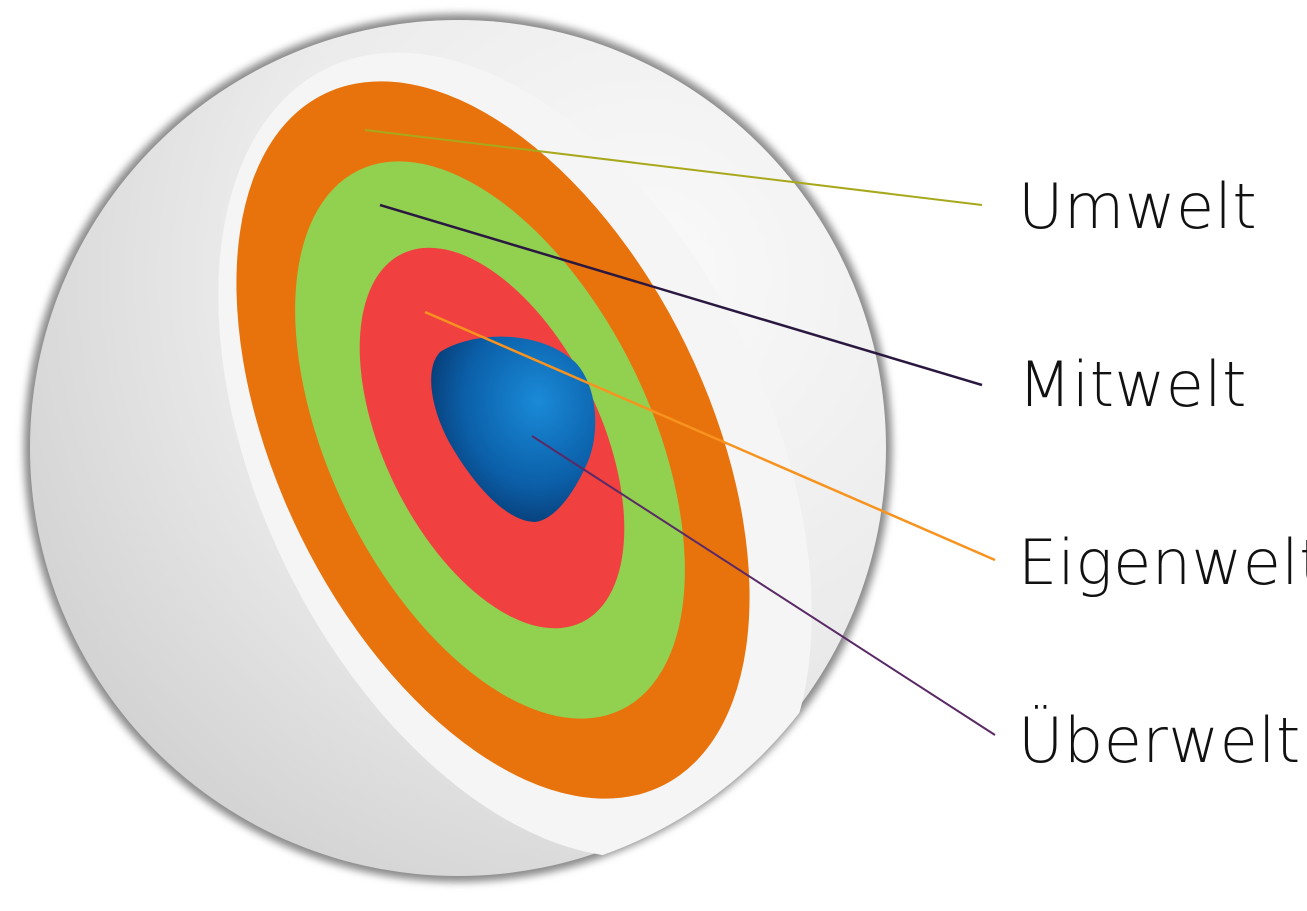 The width and height of the screenshot is (1307, 911). I want to click on label-eigenwelt: Eigenwelt, so click(1162, 562).